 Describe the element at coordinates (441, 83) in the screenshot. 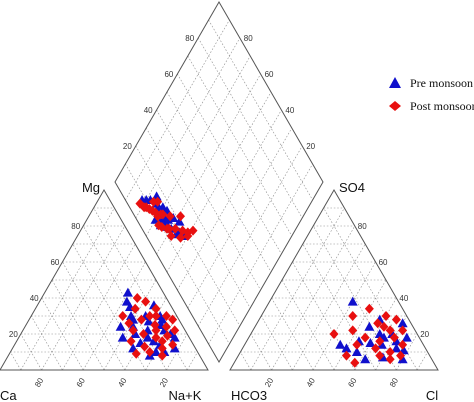

I see `legend-label-pre-monsoon: Pre monsoon` at that location.